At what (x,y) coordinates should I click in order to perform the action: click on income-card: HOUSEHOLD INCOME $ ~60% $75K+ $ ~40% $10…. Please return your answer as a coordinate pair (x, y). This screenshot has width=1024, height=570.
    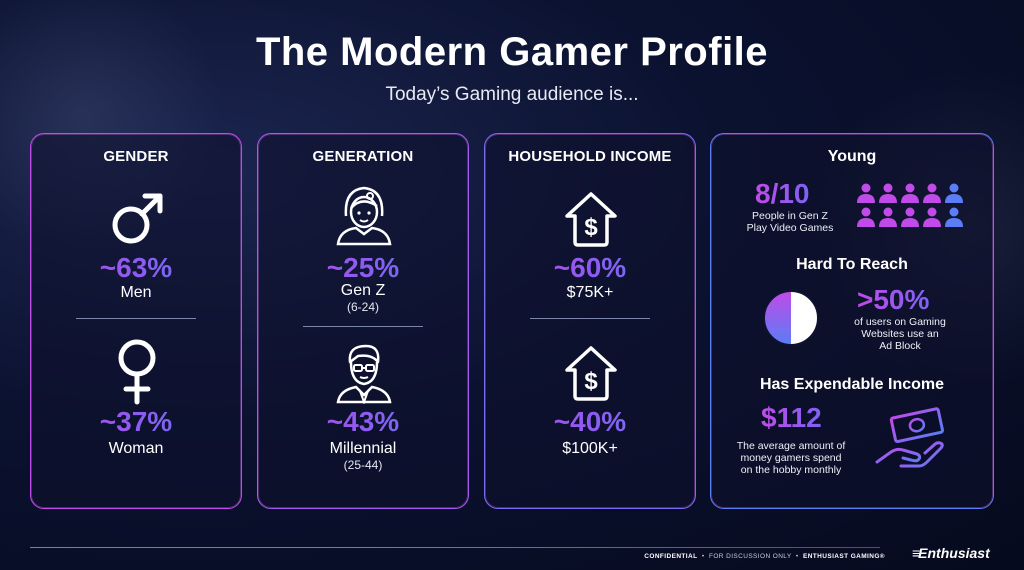
    Looking at the image, I should click on (590, 321).